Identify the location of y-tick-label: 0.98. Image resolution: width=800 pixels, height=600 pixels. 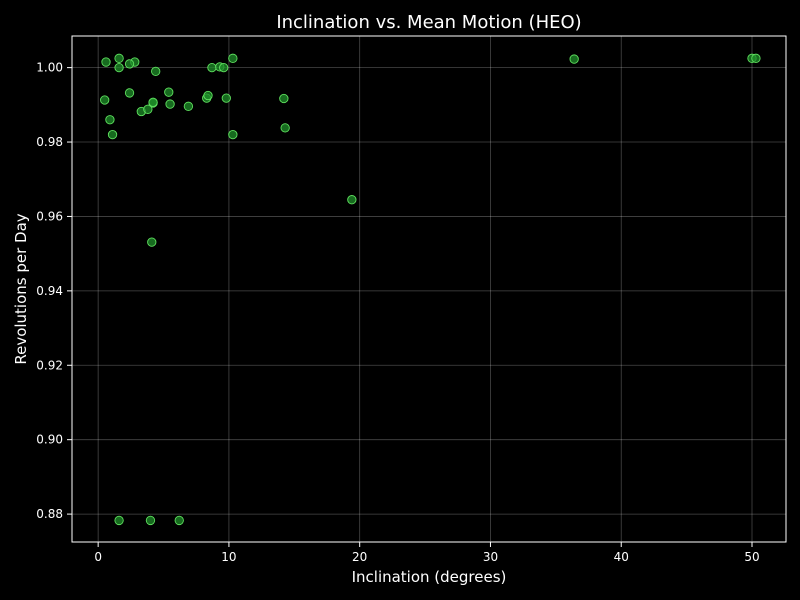
(49, 142).